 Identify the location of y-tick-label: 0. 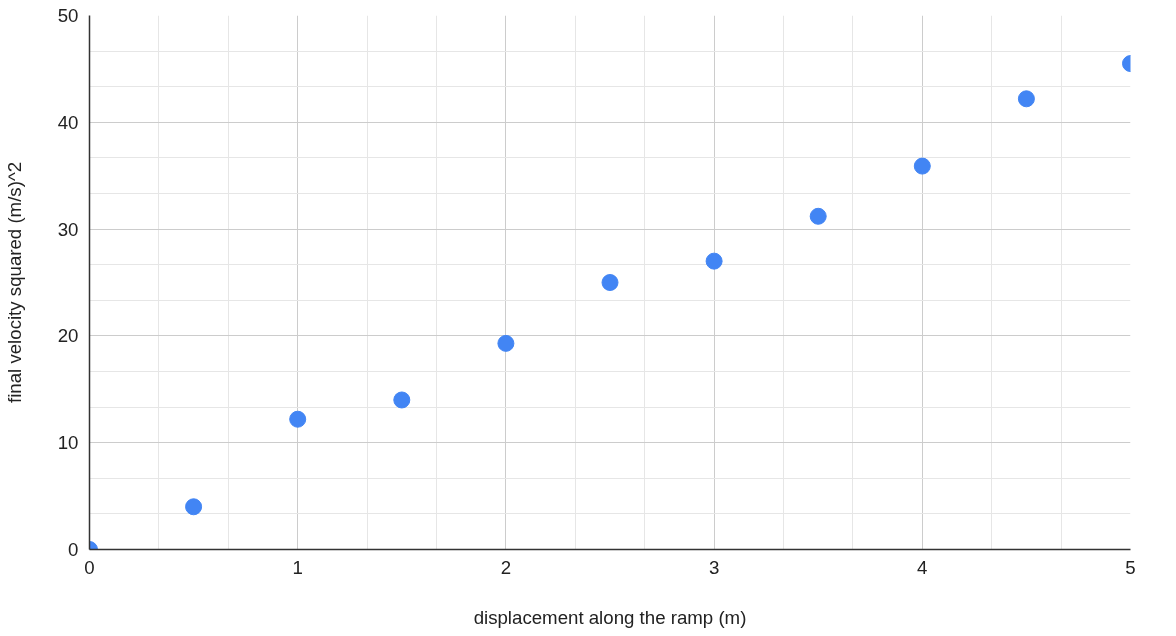
(73, 549).